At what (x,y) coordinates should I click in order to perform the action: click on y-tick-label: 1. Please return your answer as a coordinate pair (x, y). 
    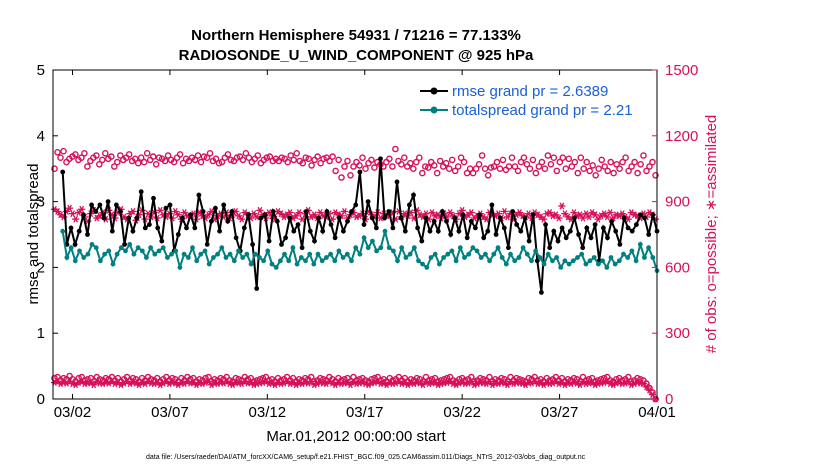
    Looking at the image, I should click on (41, 333).